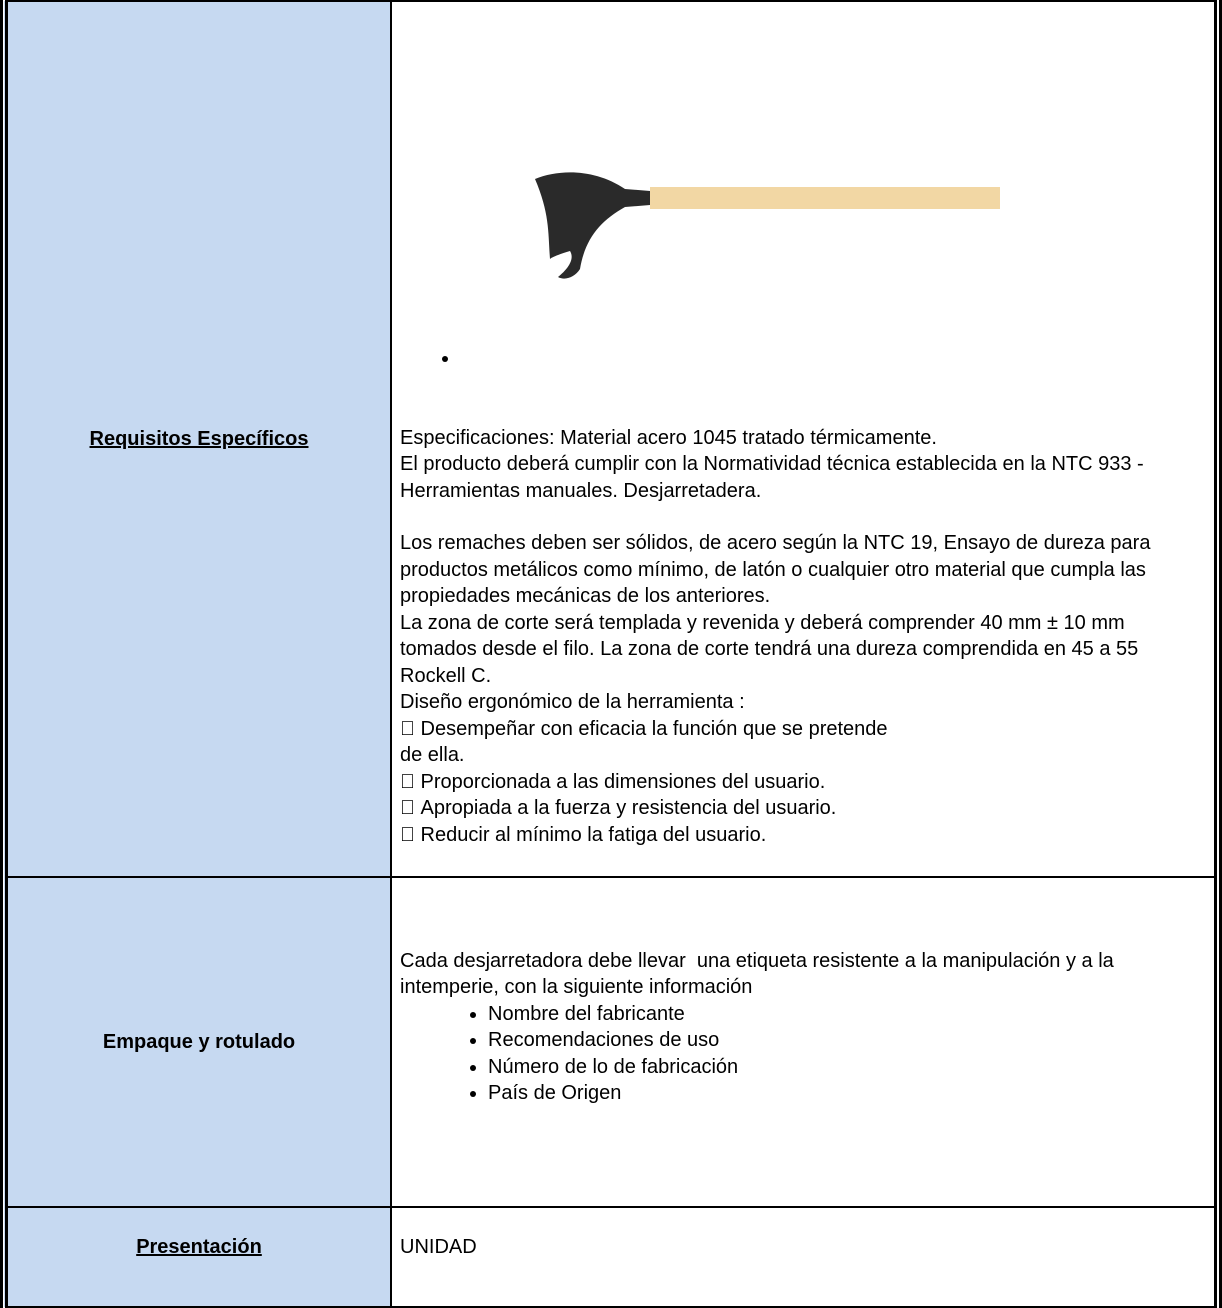 The width and height of the screenshot is (1222, 1308). Describe the element at coordinates (572, 702) in the screenshot. I see `paragraph: Diseño ergonómico de la herramienta :` at that location.